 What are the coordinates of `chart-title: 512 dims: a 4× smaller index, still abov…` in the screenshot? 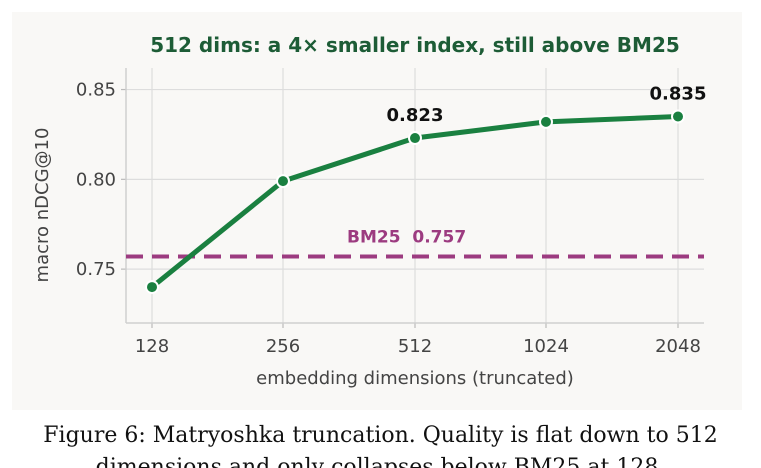 It's located at (415, 45).